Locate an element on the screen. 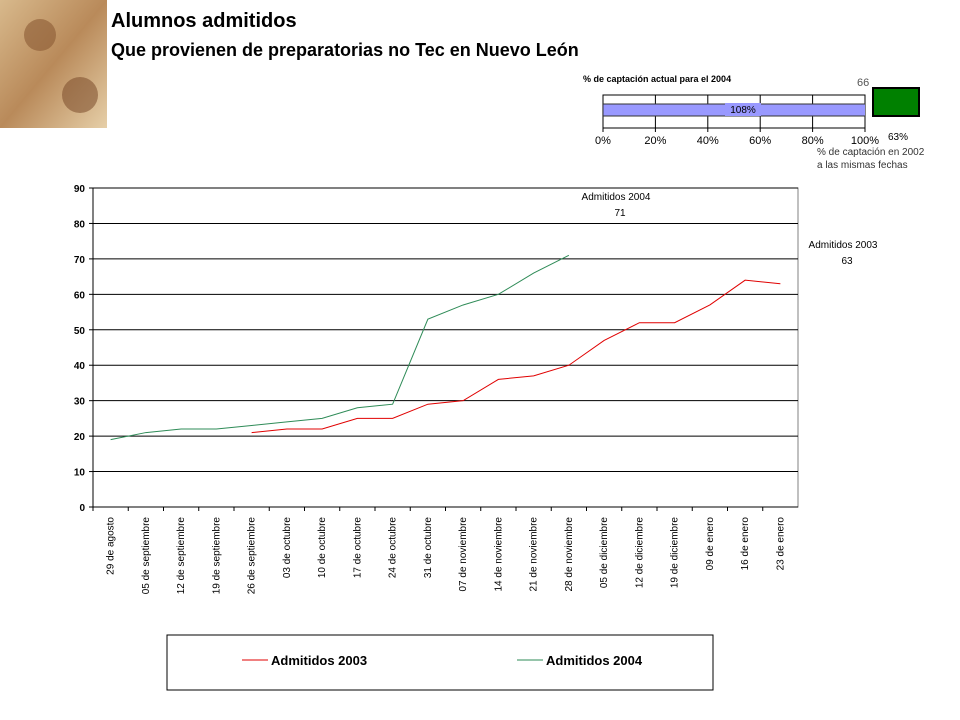 Image resolution: width=960 pixels, height=720 pixels. x-tick-label: 24 de octubre is located at coordinates (393, 548).